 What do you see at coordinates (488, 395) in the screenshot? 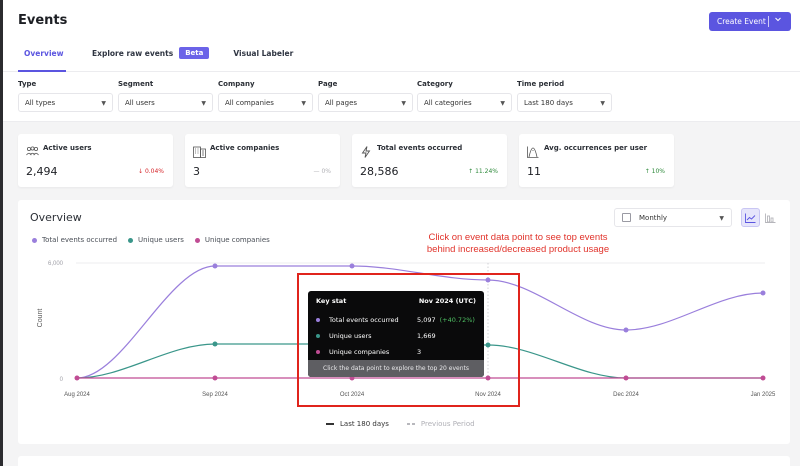
I see `x-tick-label: Nov 2024` at bounding box center [488, 395].